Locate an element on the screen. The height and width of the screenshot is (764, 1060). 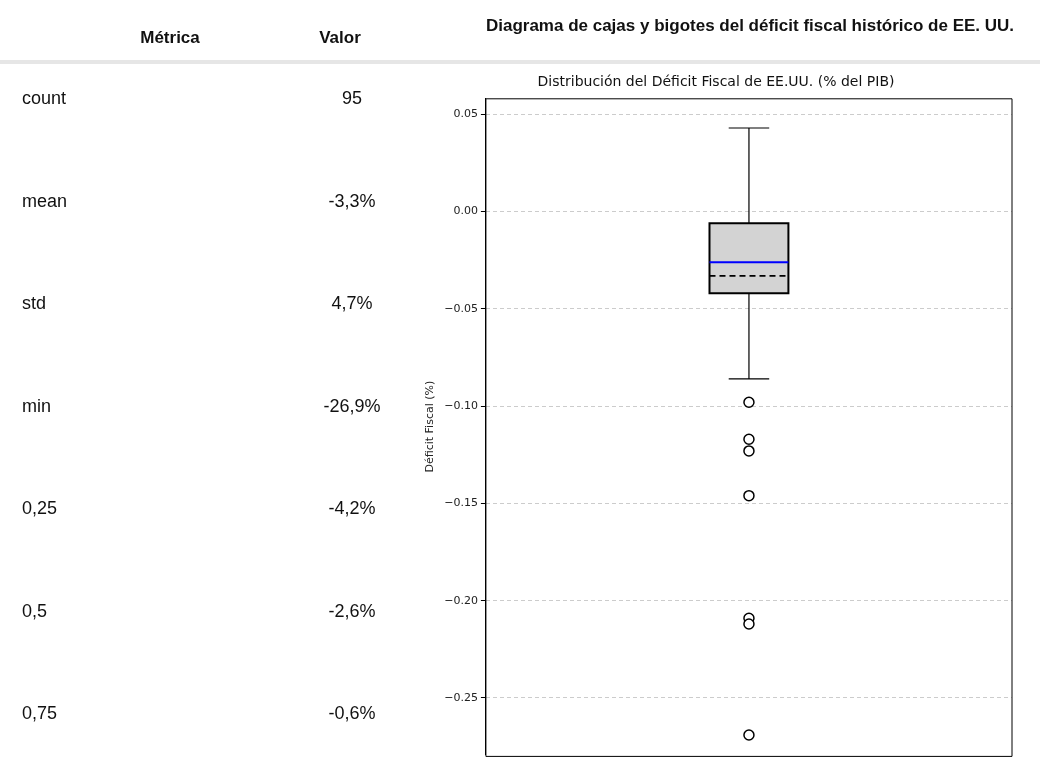
text: -3,3% is located at coordinates (352, 201).